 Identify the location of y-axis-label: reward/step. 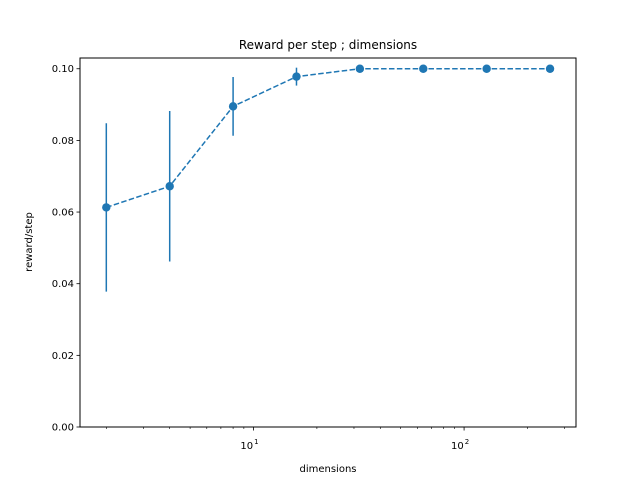
(29, 242).